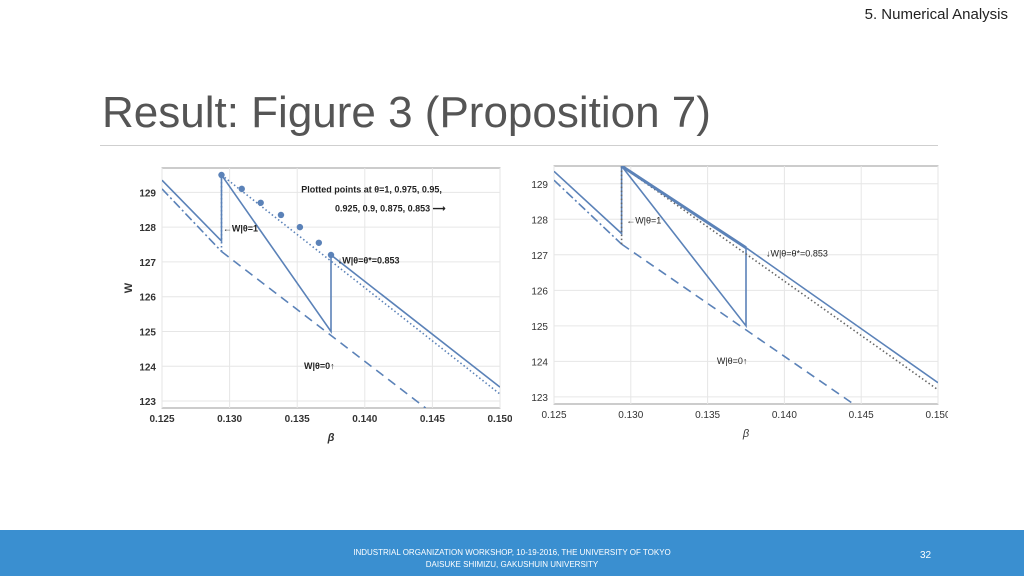  I want to click on annotation-label: Plotted points at θ=1, 0.975, 0.95,, so click(371, 189).